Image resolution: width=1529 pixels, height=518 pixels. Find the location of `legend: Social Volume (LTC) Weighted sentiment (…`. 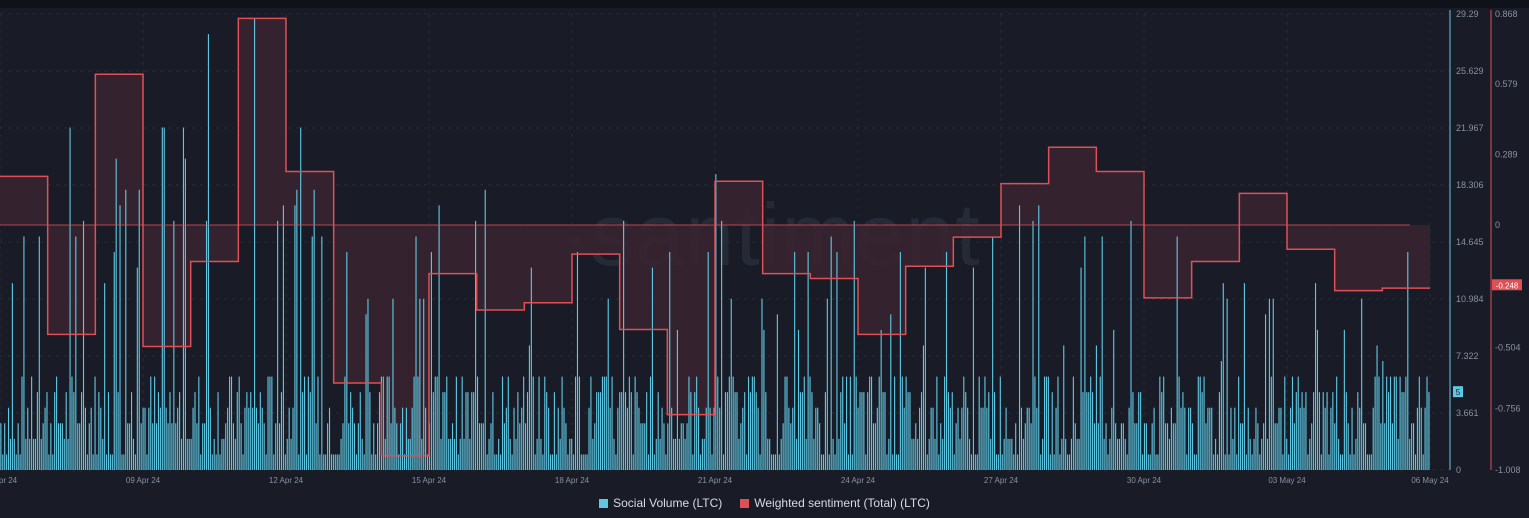

legend: Social Volume (LTC) Weighted sentiment (… is located at coordinates (764, 503).